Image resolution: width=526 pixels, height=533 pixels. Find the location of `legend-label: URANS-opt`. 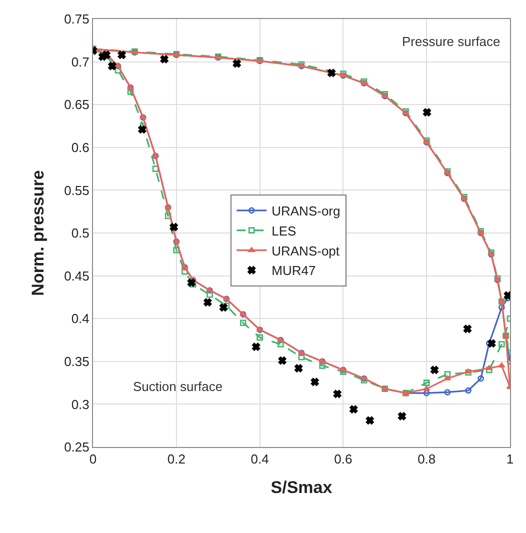

legend-label: URANS-opt is located at coordinates (306, 250).